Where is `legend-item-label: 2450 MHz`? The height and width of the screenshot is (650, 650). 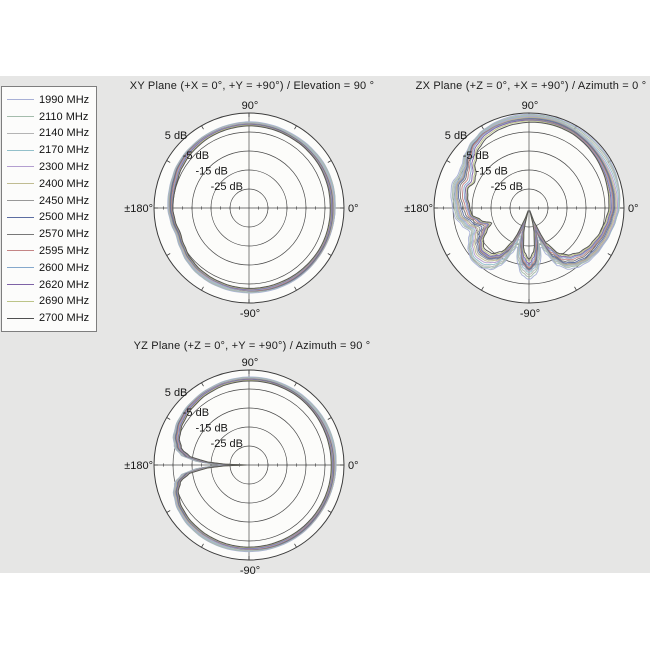
legend-item-label: 2450 MHz is located at coordinates (64, 200).